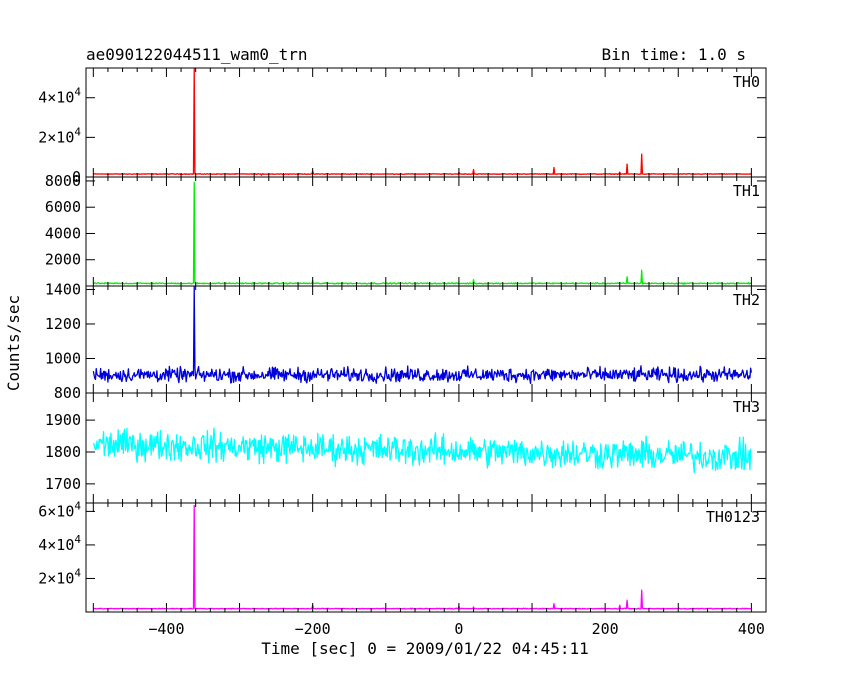 The height and width of the screenshot is (680, 850). What do you see at coordinates (63, 260) in the screenshot?
I see `y-tick-label: 2000` at bounding box center [63, 260].